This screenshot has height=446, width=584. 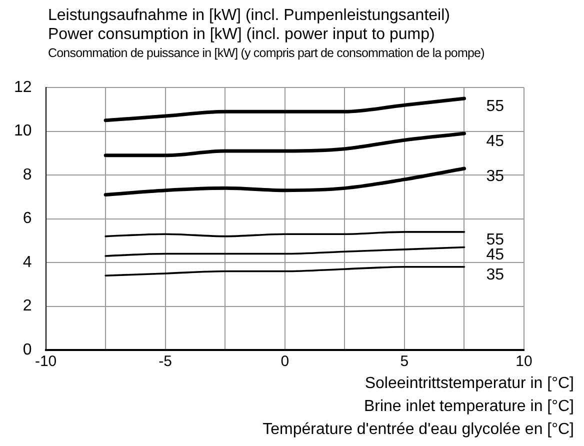 What do you see at coordinates (23, 87) in the screenshot?
I see `y-tick-label: 12` at bounding box center [23, 87].